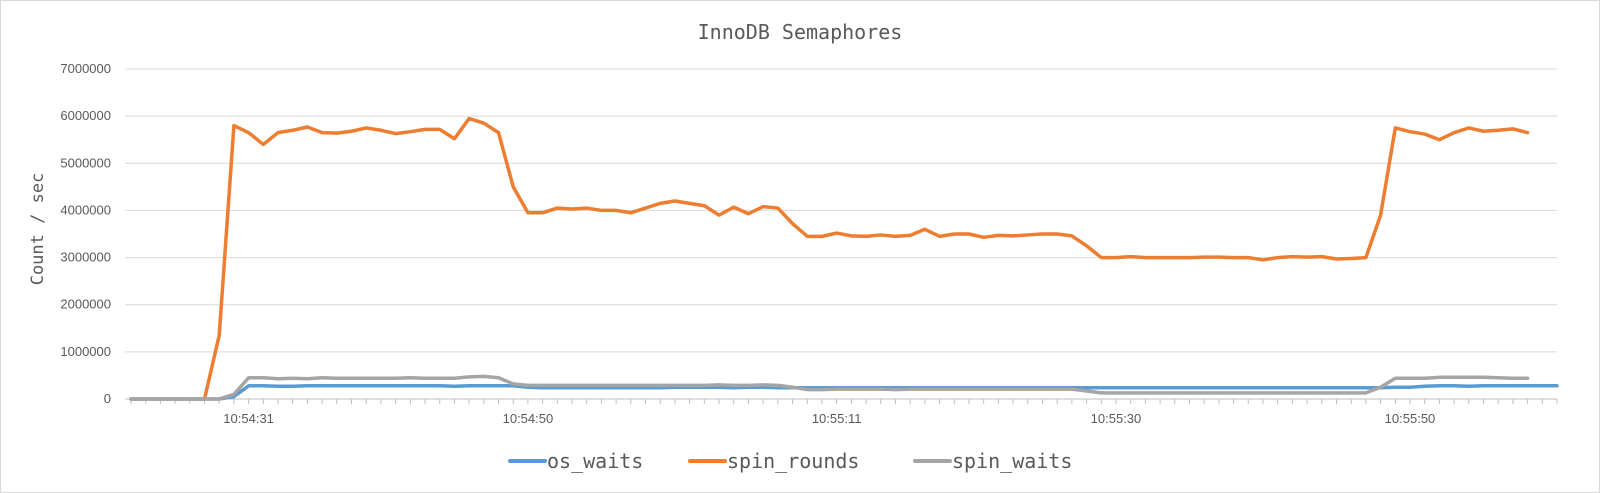  What do you see at coordinates (85, 209) in the screenshot?
I see `y-tick-label: 4000000` at bounding box center [85, 209].